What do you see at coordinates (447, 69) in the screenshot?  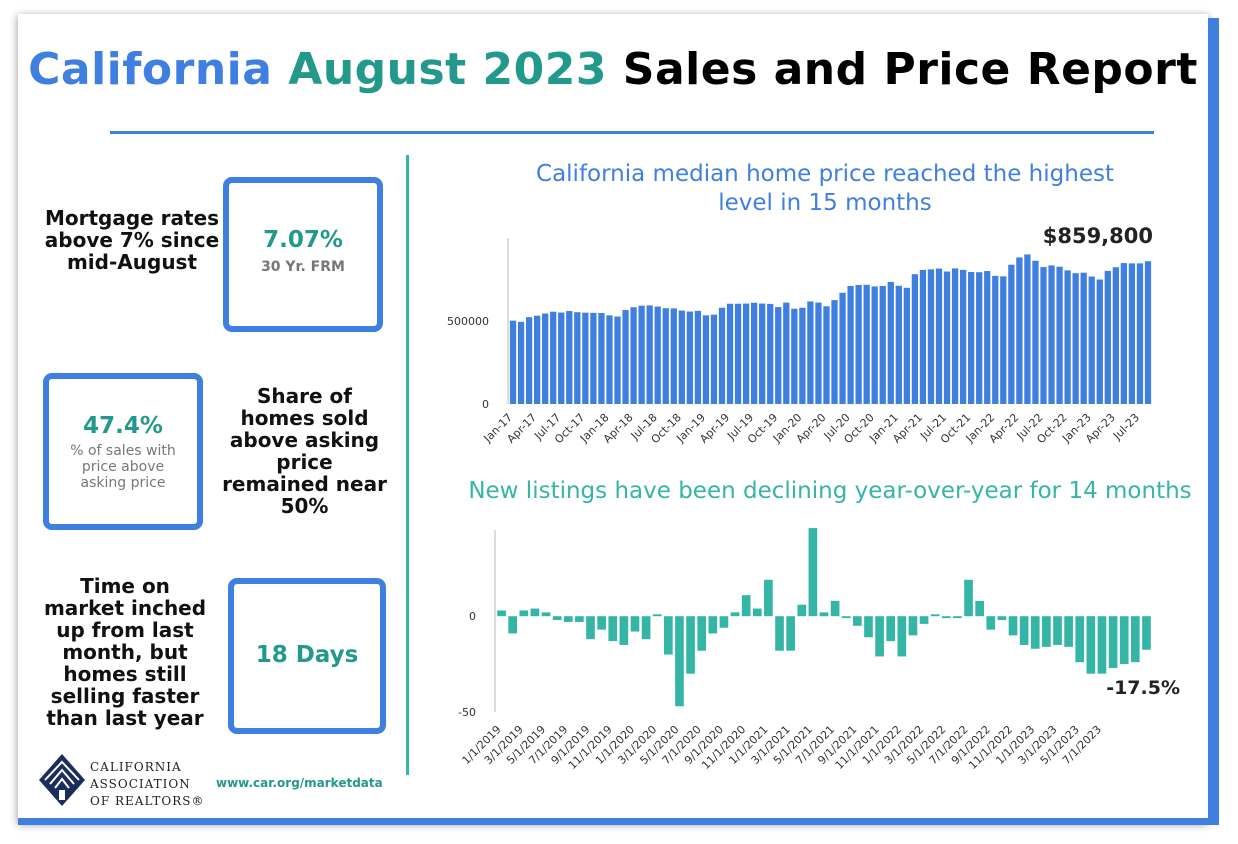 I see `title-period: August 2023` at bounding box center [447, 69].